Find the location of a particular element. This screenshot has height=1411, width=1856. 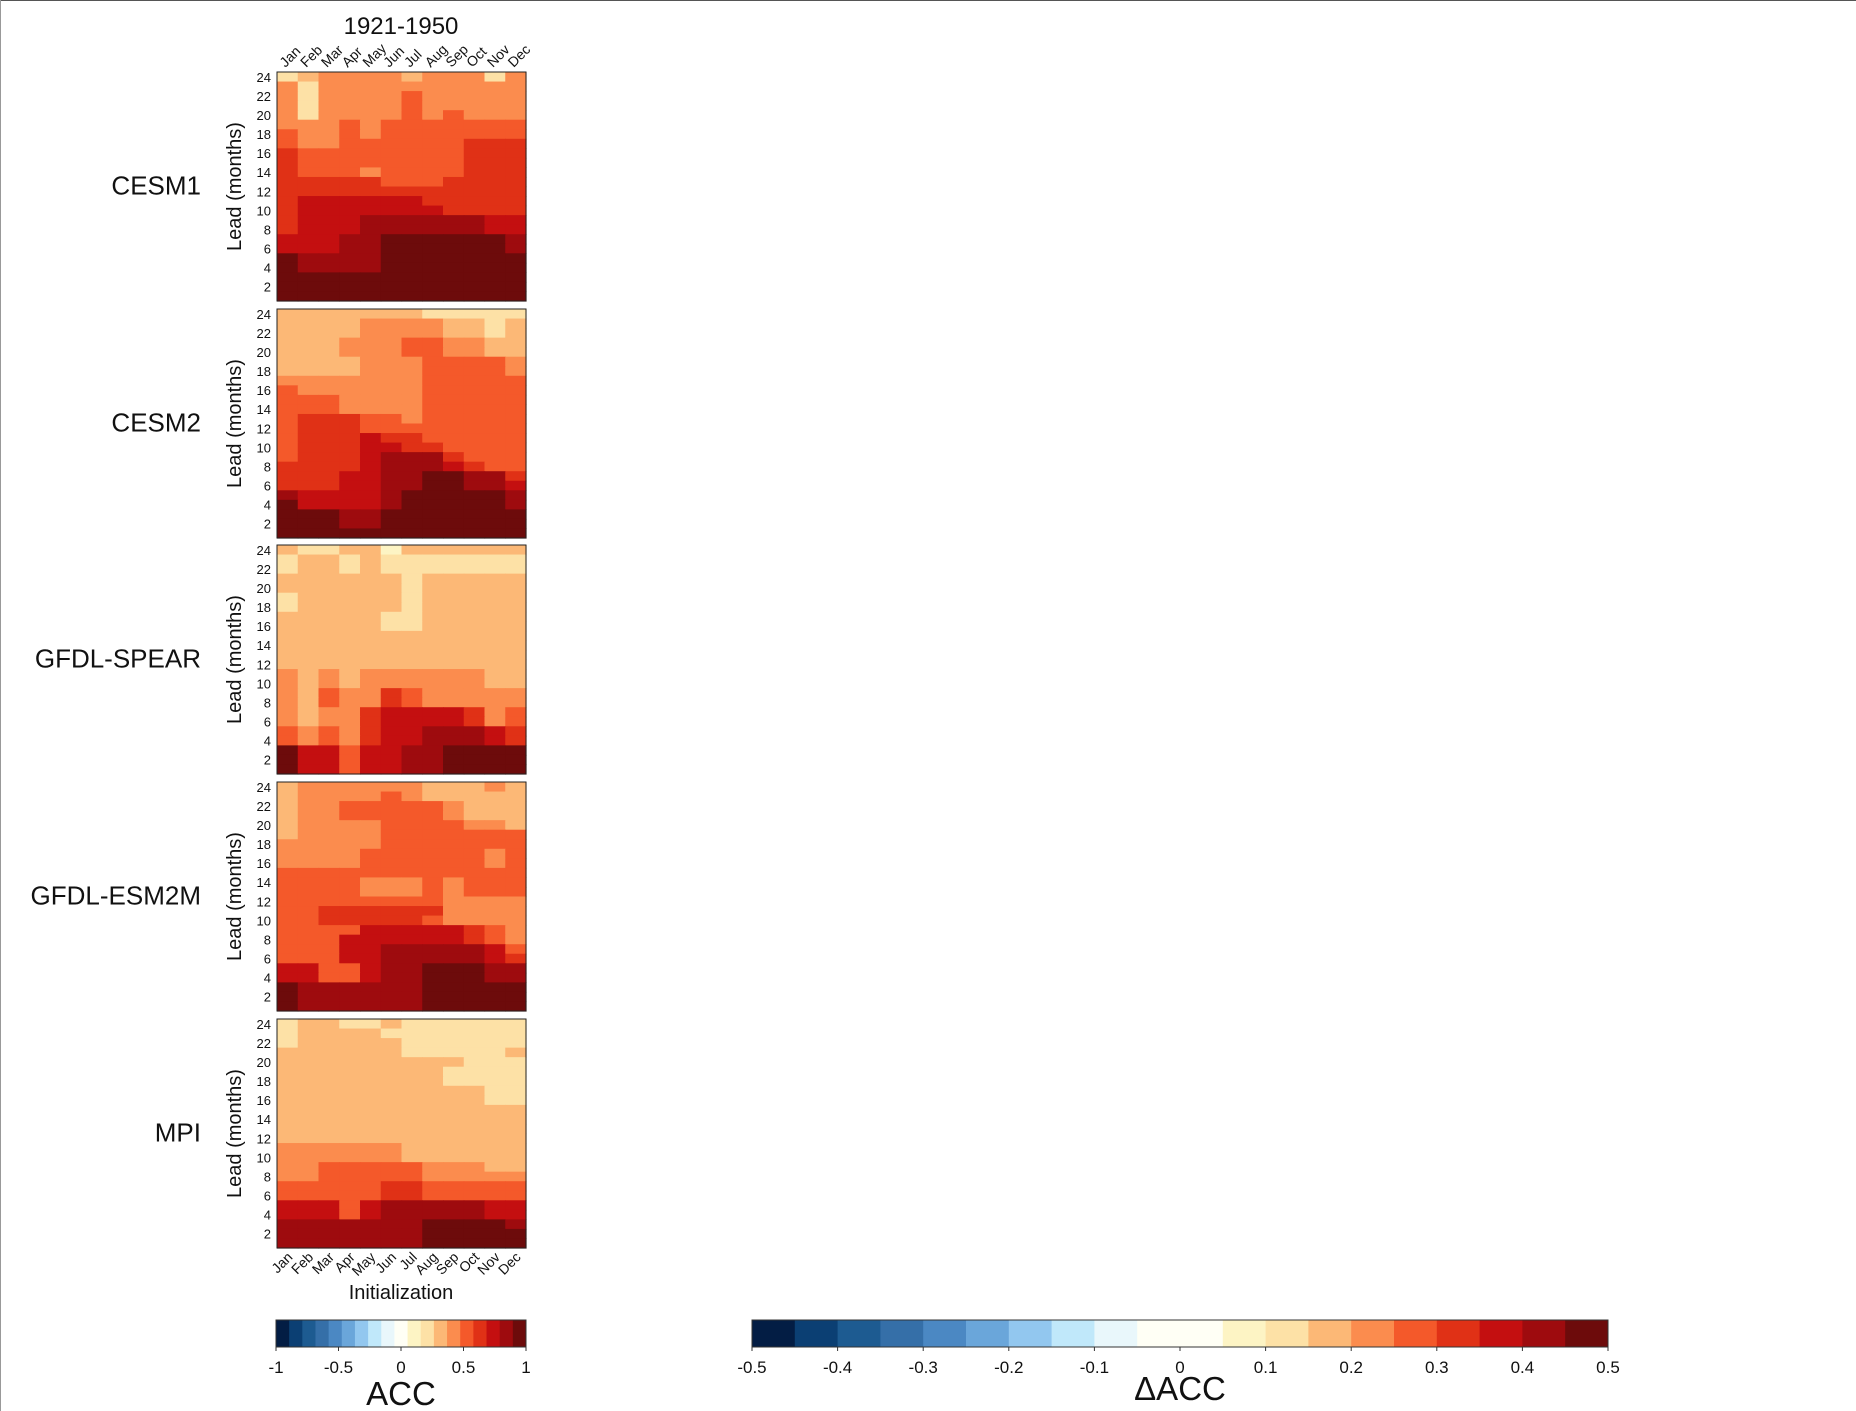

y-axis-label: Lead (months) is located at coordinates (235, 896).